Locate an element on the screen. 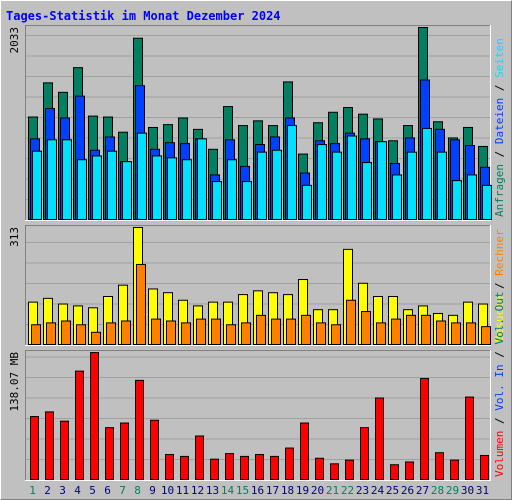  legend-vol-in: Vol. In is located at coordinates (499, 387).